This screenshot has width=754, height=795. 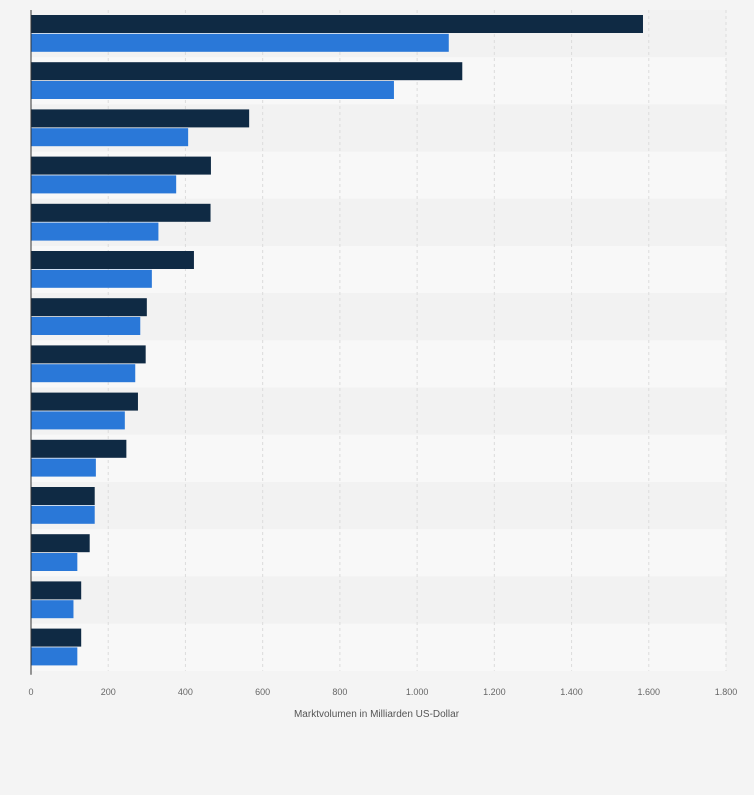 What do you see at coordinates (726, 692) in the screenshot?
I see `x-tick-label: 1.800` at bounding box center [726, 692].